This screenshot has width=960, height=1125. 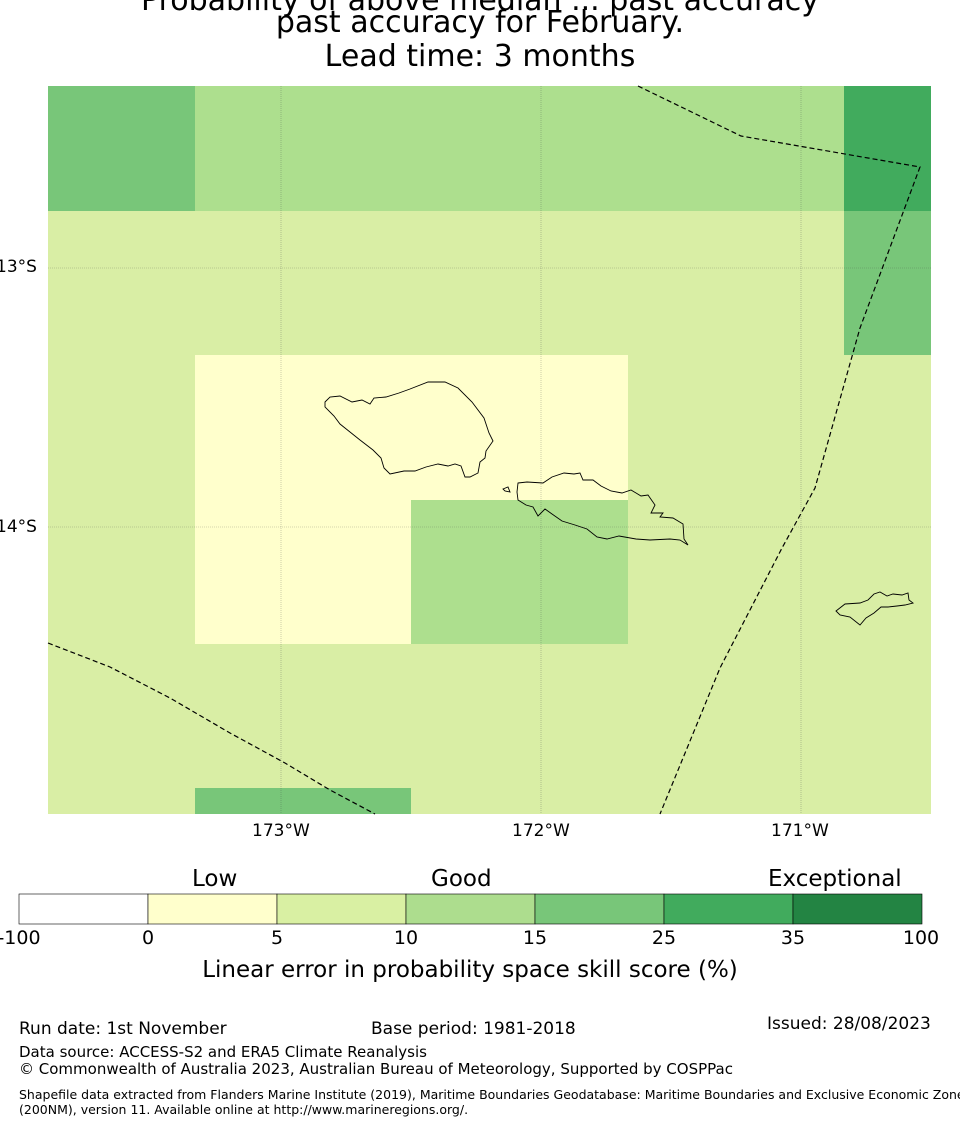 I want to click on issued-date: Issued: 28/08/2023, so click(x=849, y=1024).